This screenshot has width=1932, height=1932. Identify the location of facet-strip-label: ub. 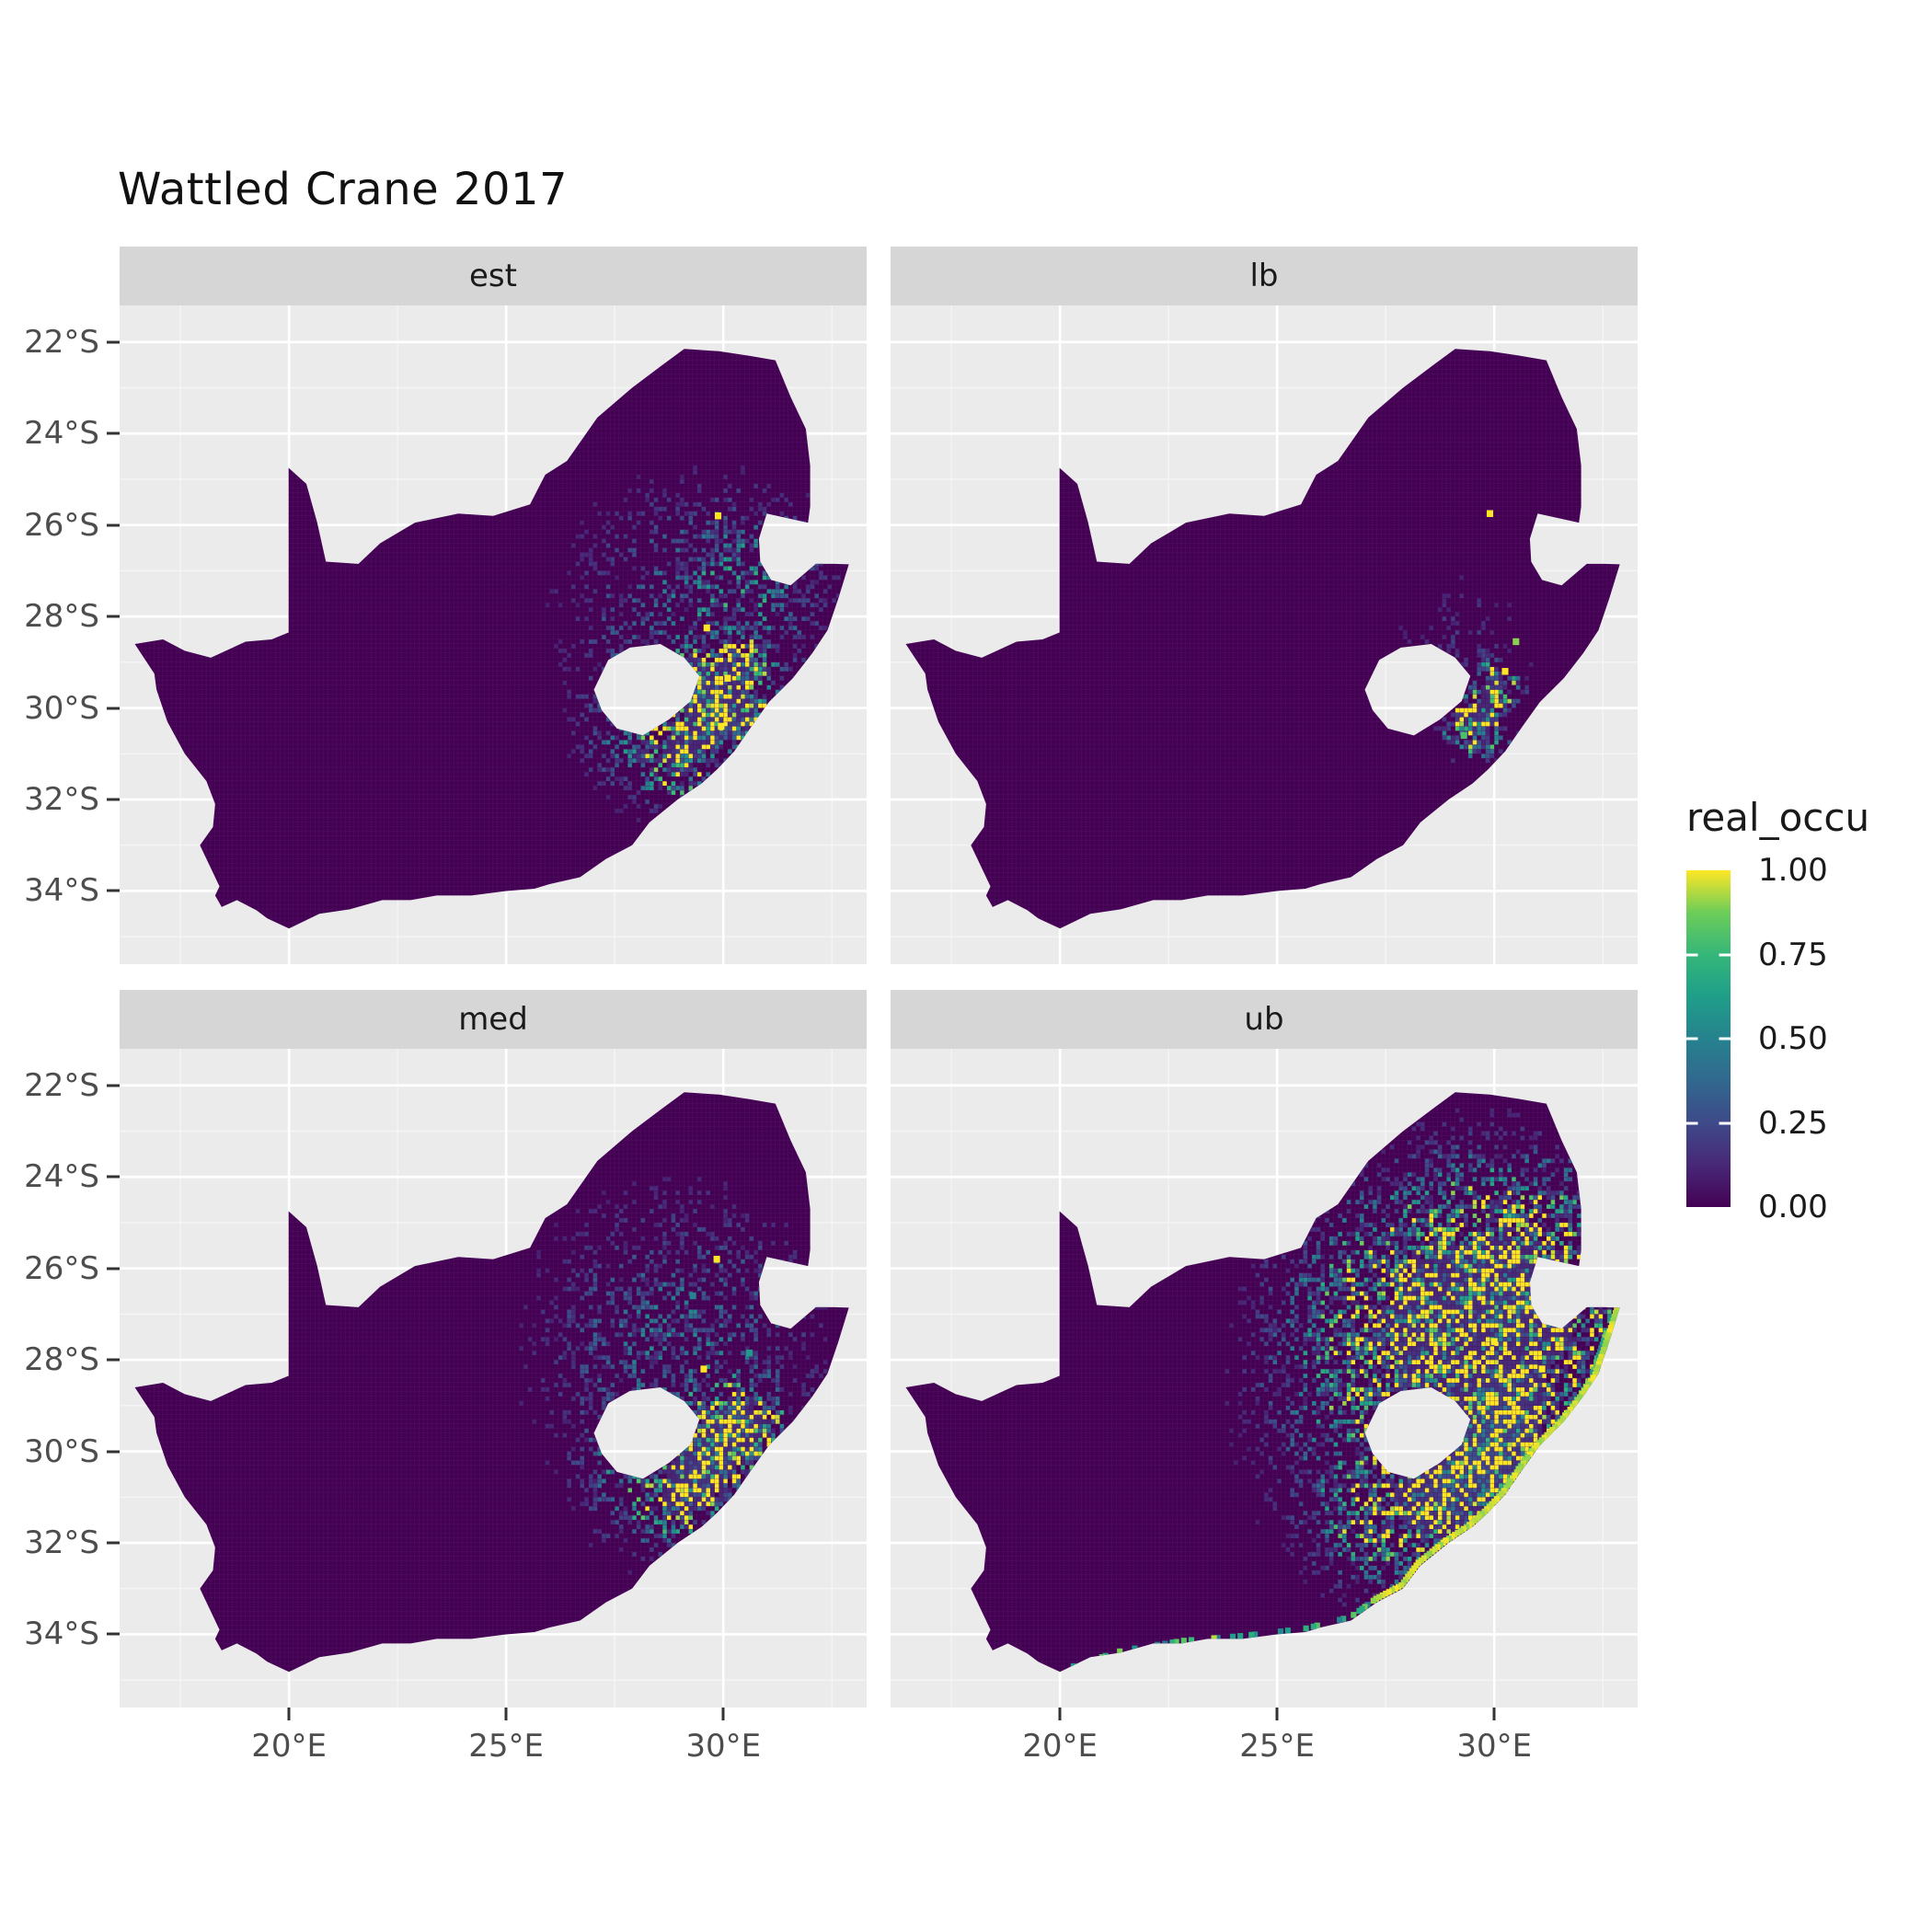
(1264, 1020).